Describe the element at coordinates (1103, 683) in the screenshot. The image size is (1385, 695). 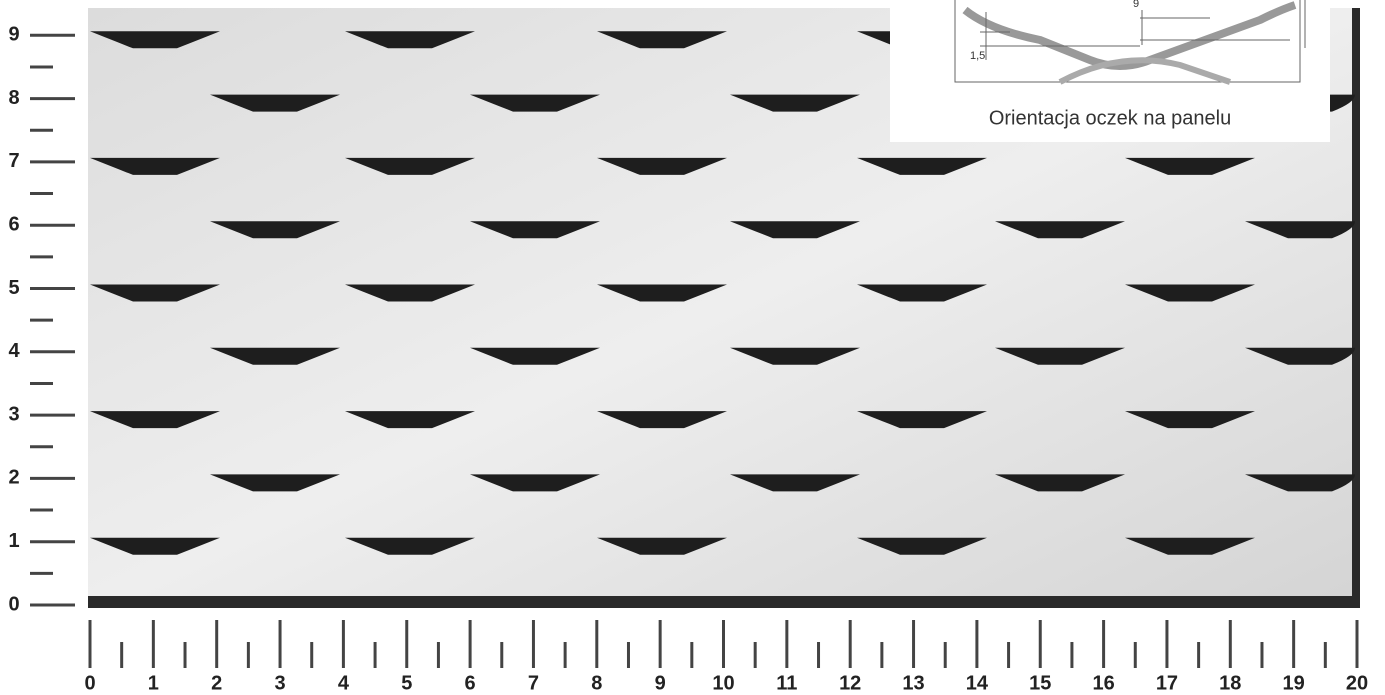
I see `ruler-label: 16` at that location.